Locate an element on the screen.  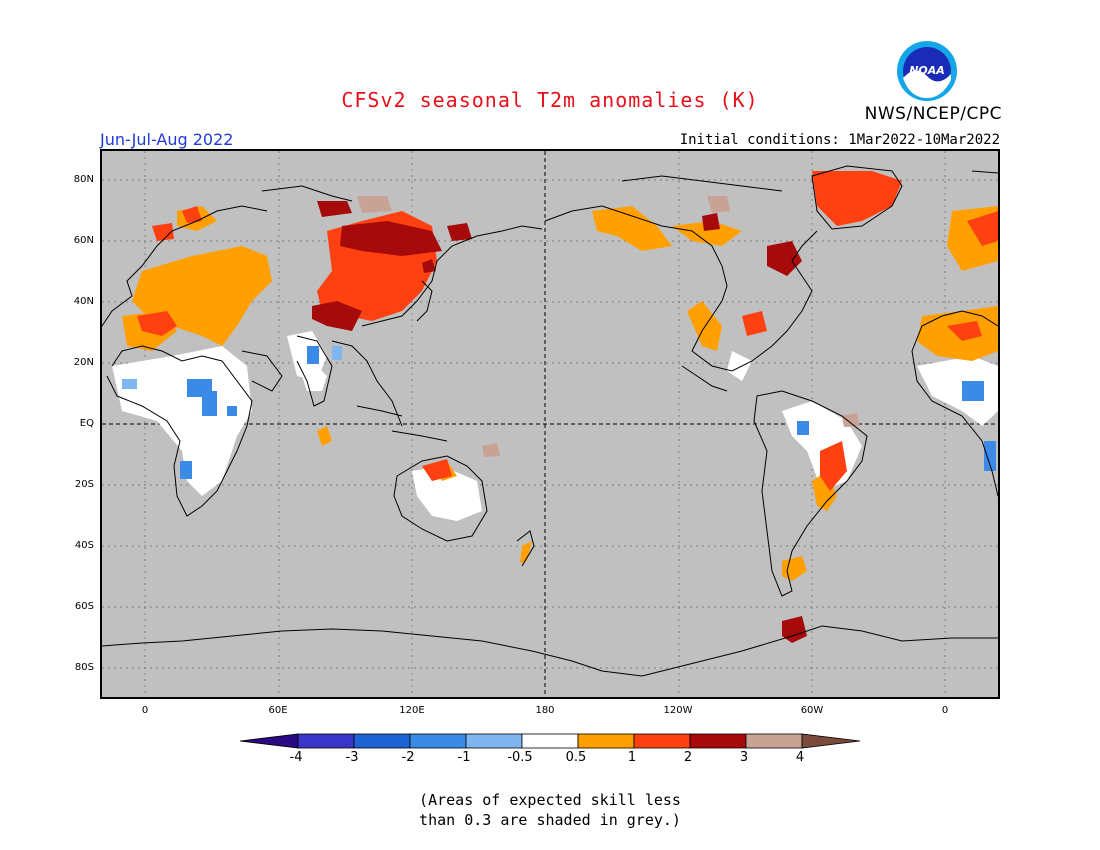
colorbar-label: -1 is located at coordinates (464, 757).